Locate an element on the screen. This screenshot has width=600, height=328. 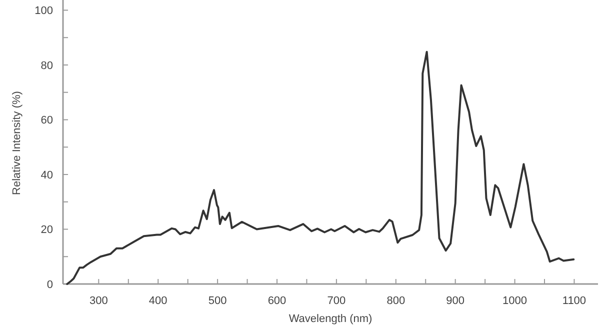
y-axis-title: Relative Intensity (%) is located at coordinates (17, 143).